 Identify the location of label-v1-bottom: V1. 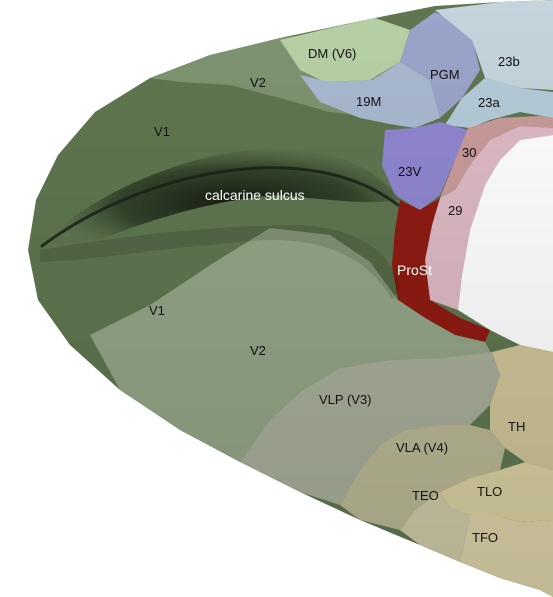
(157, 310).